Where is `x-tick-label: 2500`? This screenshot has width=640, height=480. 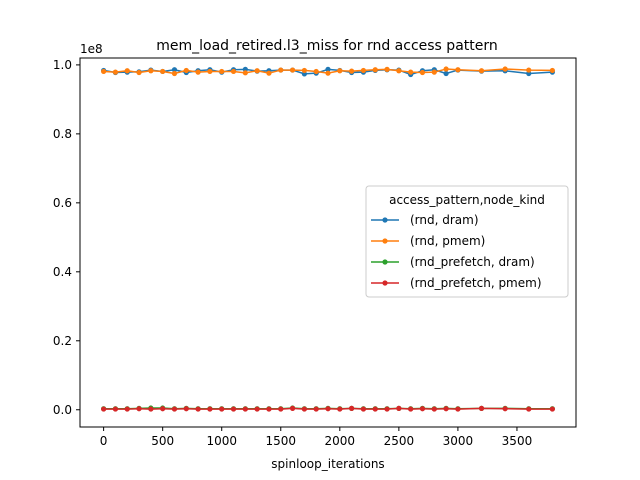 x-tick-label: 2500 is located at coordinates (399, 441).